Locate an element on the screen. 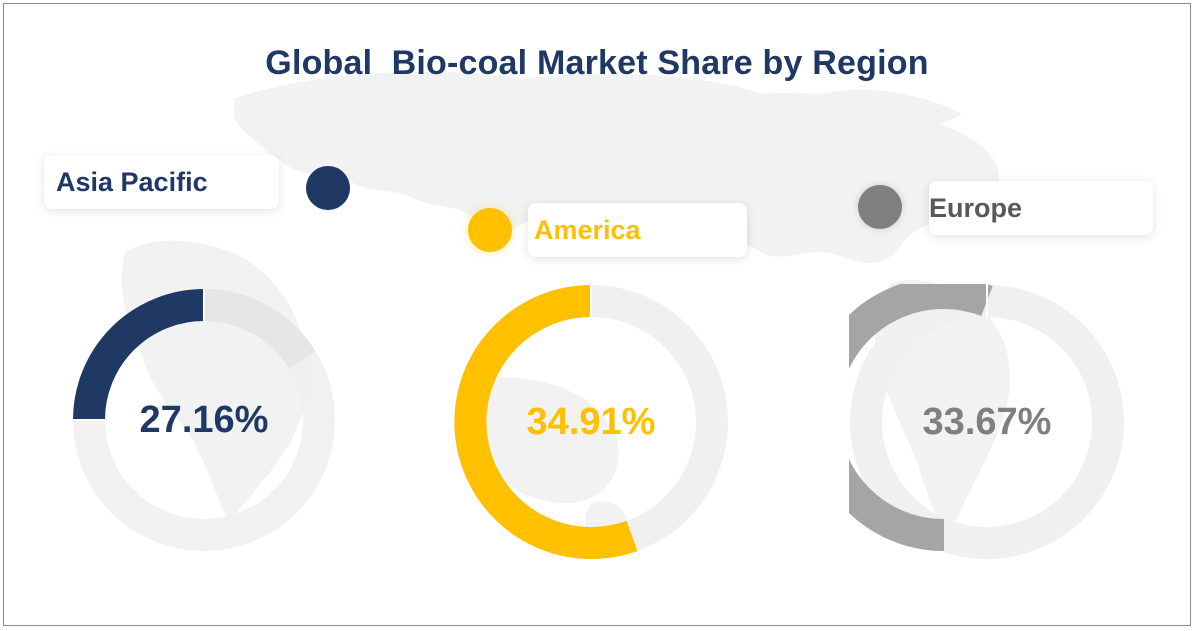  donut-ring-asia-pacific is located at coordinates (203, 419).